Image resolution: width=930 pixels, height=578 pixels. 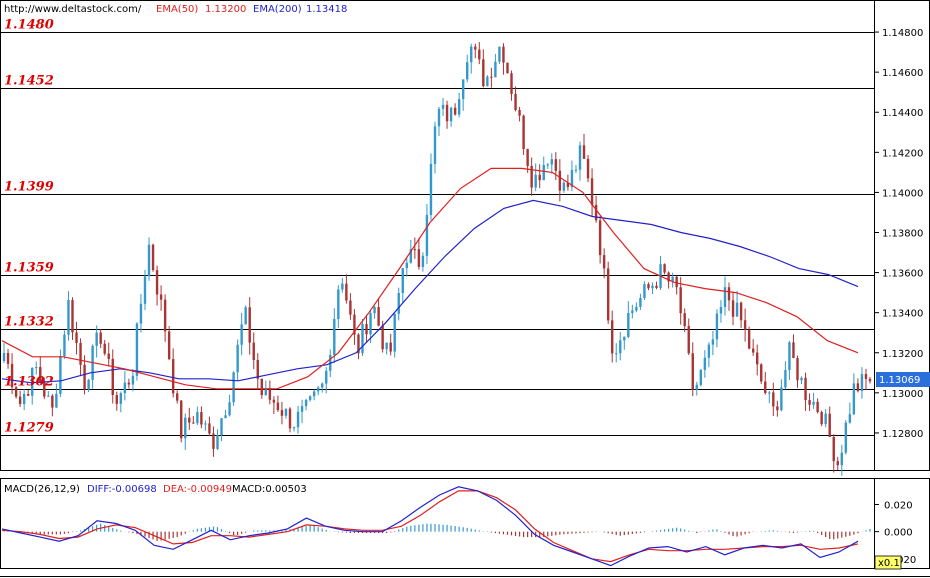 What do you see at coordinates (902, 434) in the screenshot?
I see `price-tick-10: 1.12800` at bounding box center [902, 434].